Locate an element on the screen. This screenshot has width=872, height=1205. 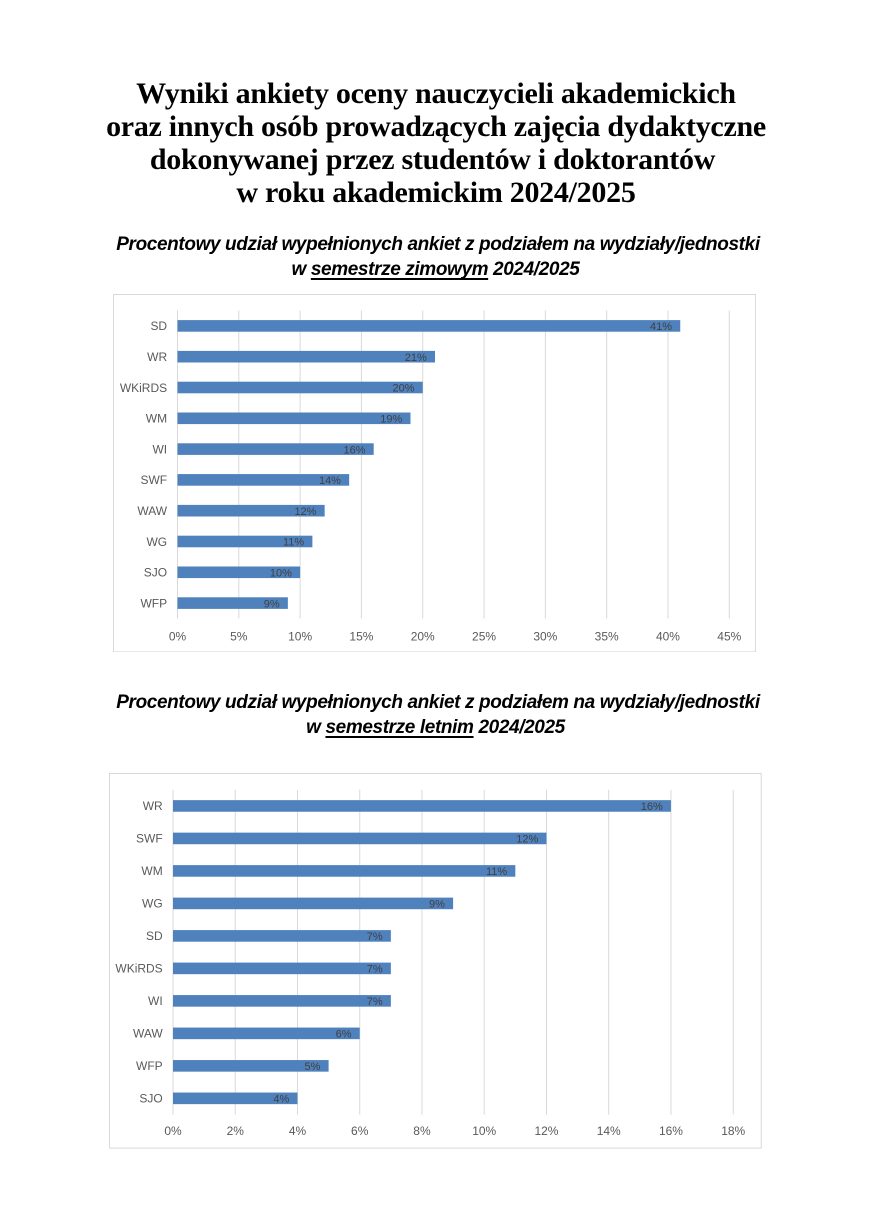
svg-text: 8% is located at coordinates (423, 1131).